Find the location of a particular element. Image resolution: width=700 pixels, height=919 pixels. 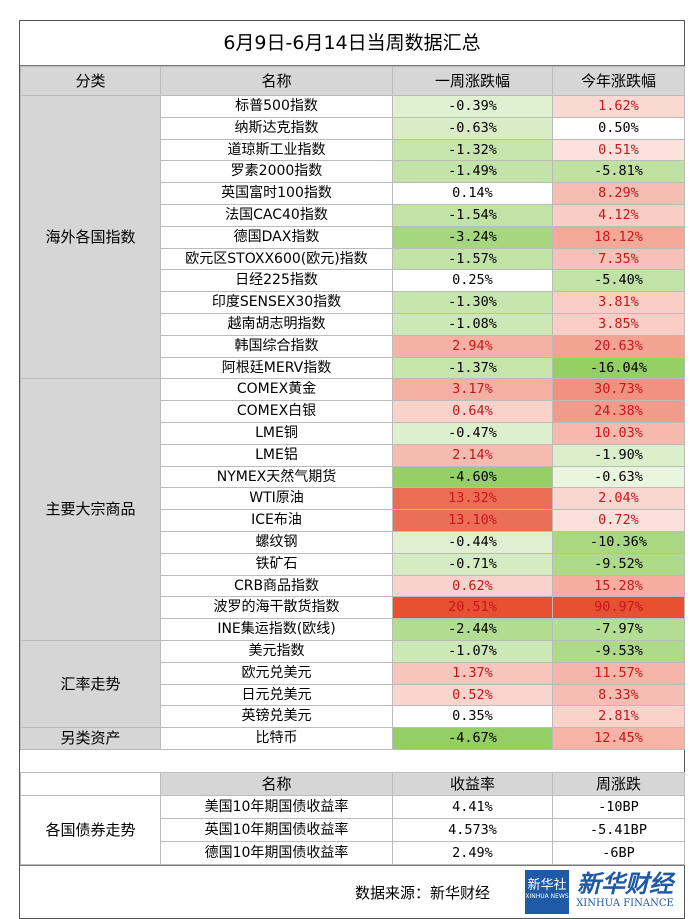

data-row: 铁矿石 -0.71% -9.52% is located at coordinates (353, 564).